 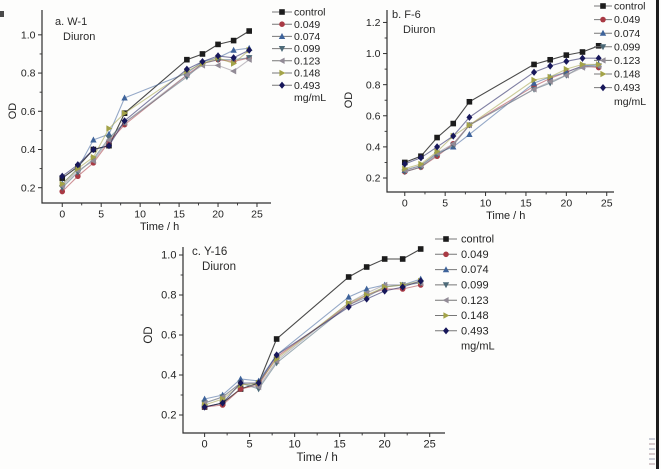 What do you see at coordinates (209, 252) in the screenshot?
I see `panel-label: c. Y-16` at bounding box center [209, 252].